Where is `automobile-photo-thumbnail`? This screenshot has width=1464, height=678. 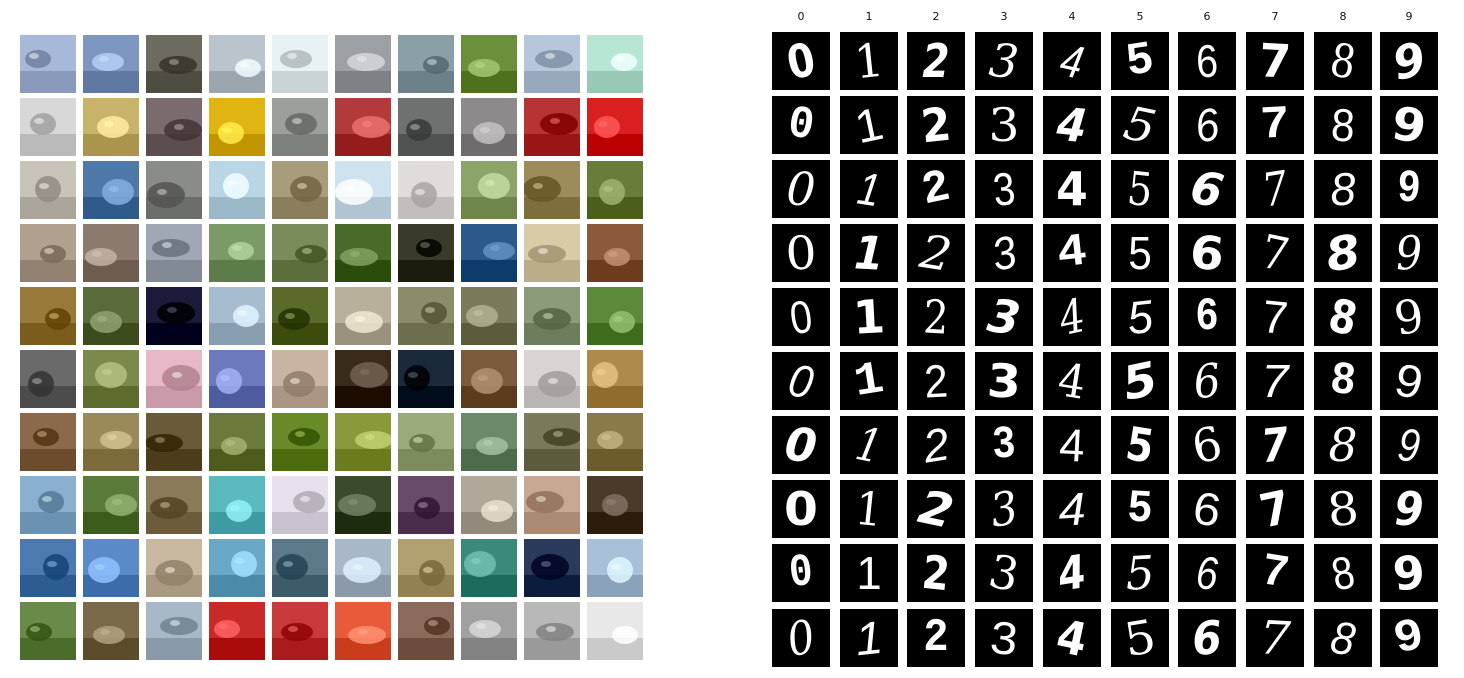 automobile-photo-thumbnail is located at coordinates (489, 127).